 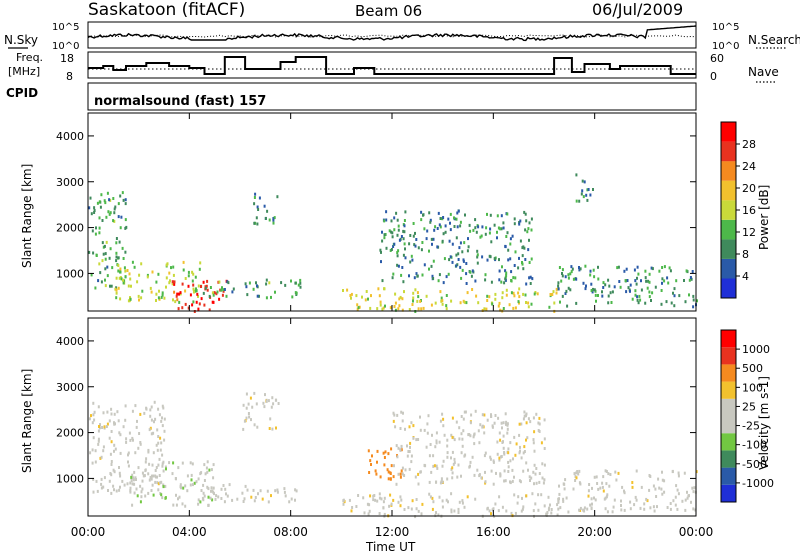 What do you see at coordinates (728, 373) in the screenshot?
I see `colorbar-segment` at bounding box center [728, 373].